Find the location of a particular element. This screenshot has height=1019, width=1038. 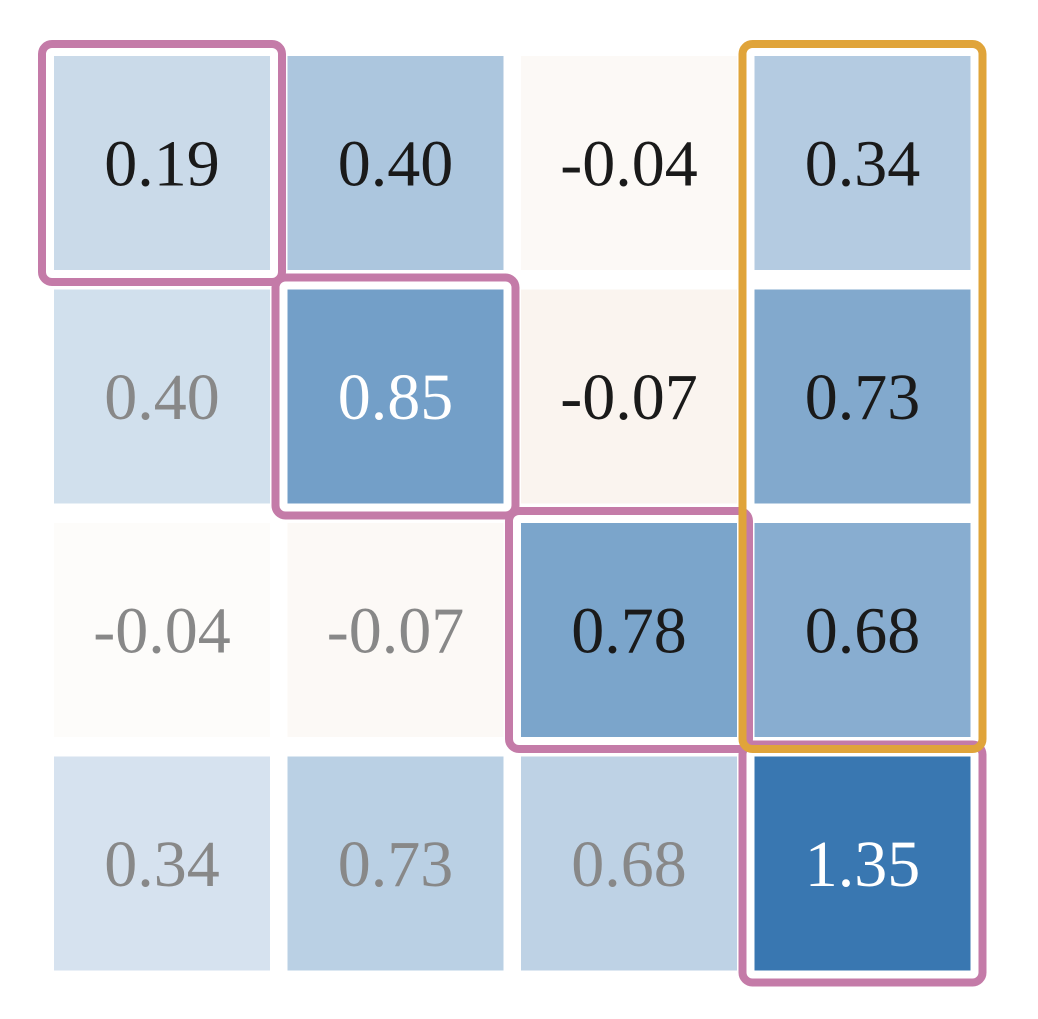

heatmap-cell-r3-c0: 0.34 is located at coordinates (162, 863).